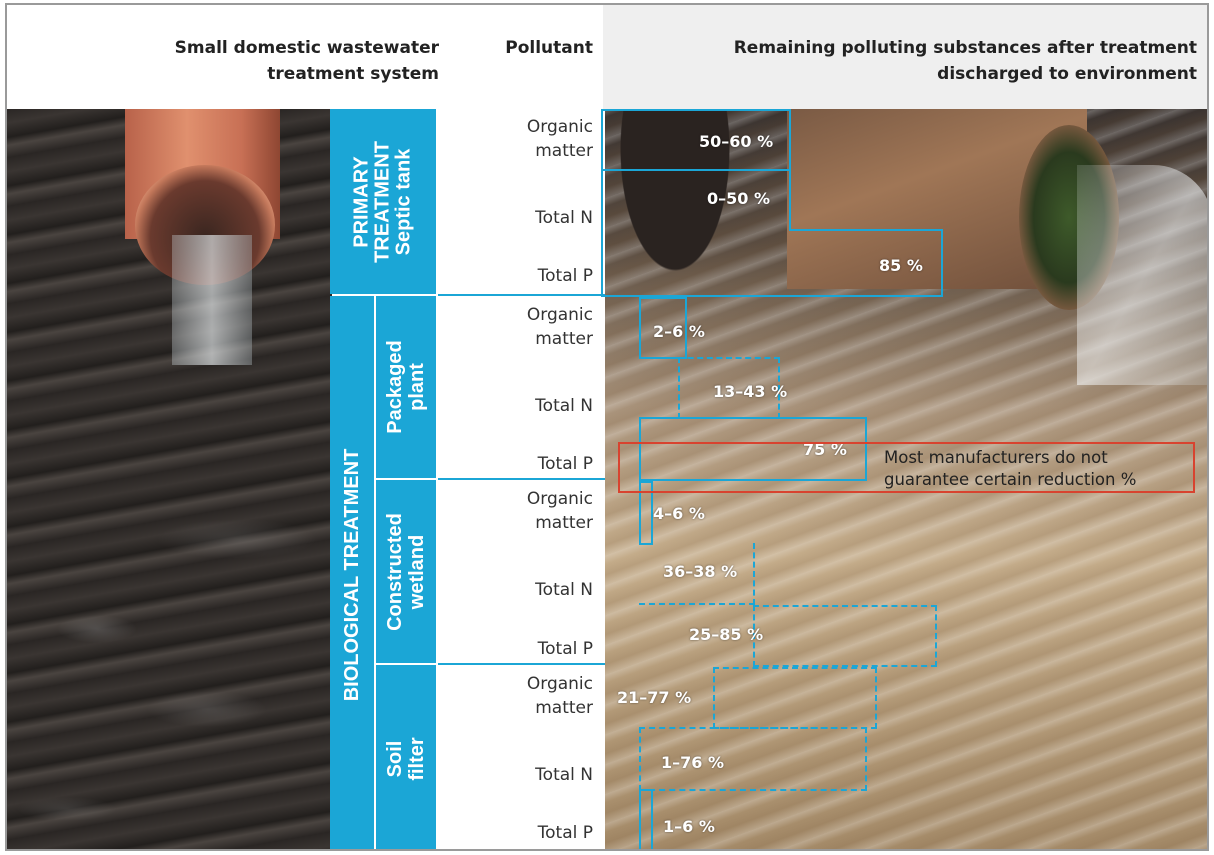 The image size is (1214, 855). What do you see at coordinates (361, 201) in the screenshot?
I see `primary-treatment-line1: PRIMARY` at bounding box center [361, 201].